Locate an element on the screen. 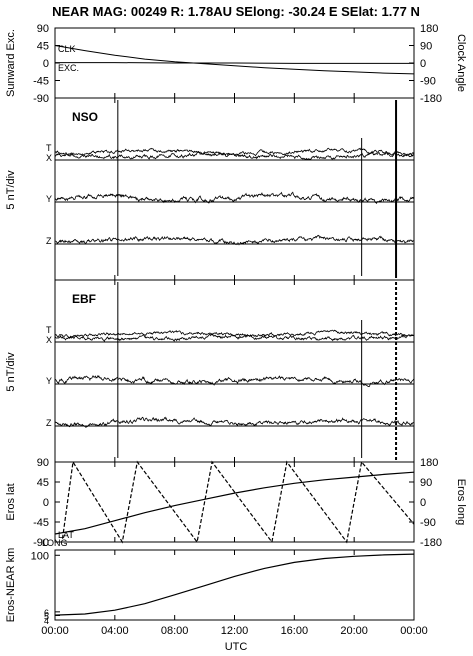 The image size is (473, 656). distance-line is located at coordinates (234, 584).